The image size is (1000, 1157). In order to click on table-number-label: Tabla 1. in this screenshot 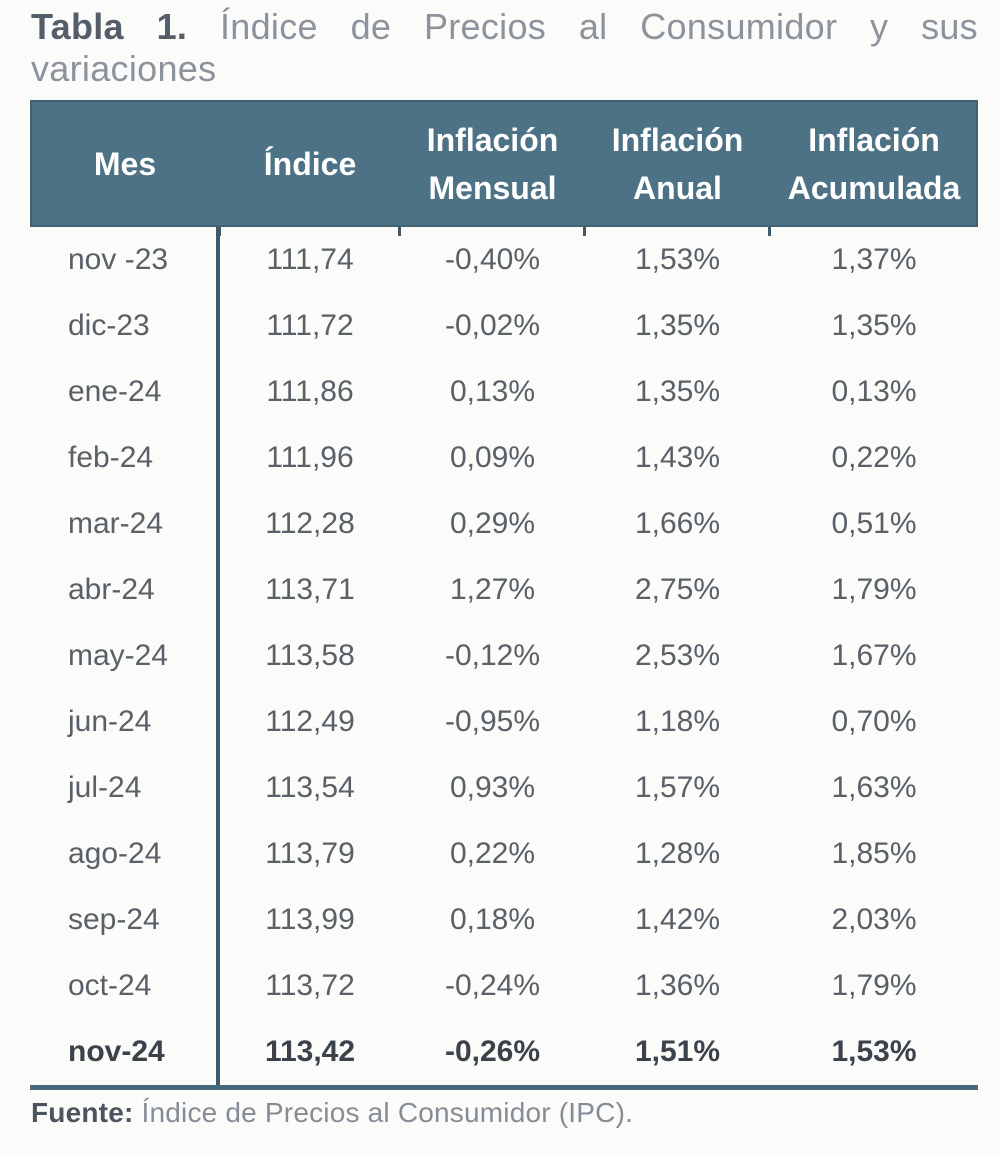, I will do `click(109, 26)`.